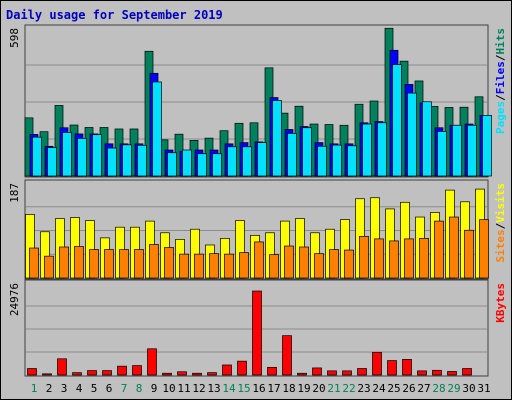 The image size is (512, 400). What do you see at coordinates (243, 388) in the screenshot?
I see `day-tick-label-15: 15` at bounding box center [243, 388].